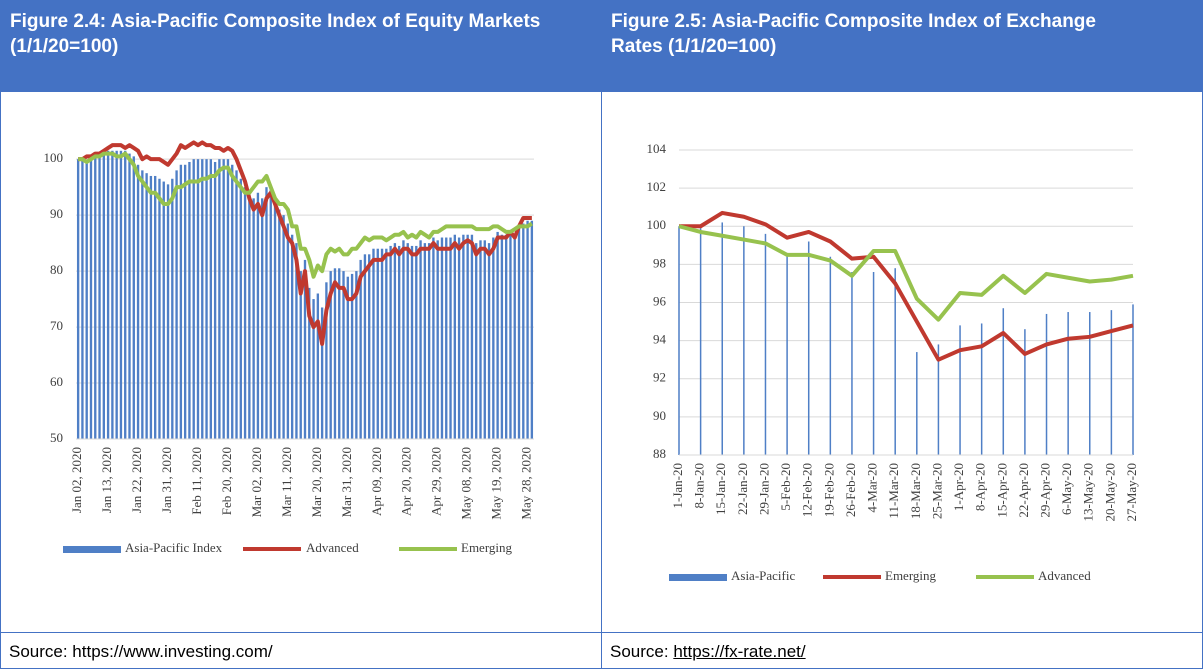 This screenshot has height=669, width=1203. Describe the element at coordinates (657, 148) in the screenshot. I see `y-tick-label: 104` at that location.